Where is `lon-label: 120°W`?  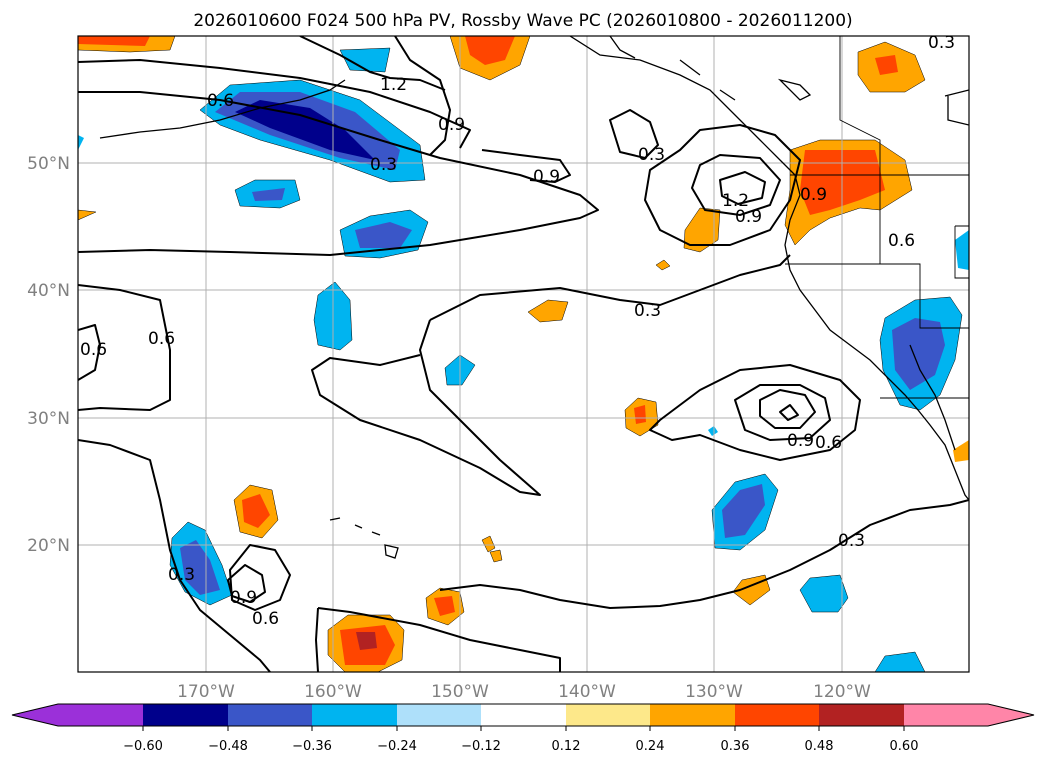
lon-label: 120°W is located at coordinates (842, 692).